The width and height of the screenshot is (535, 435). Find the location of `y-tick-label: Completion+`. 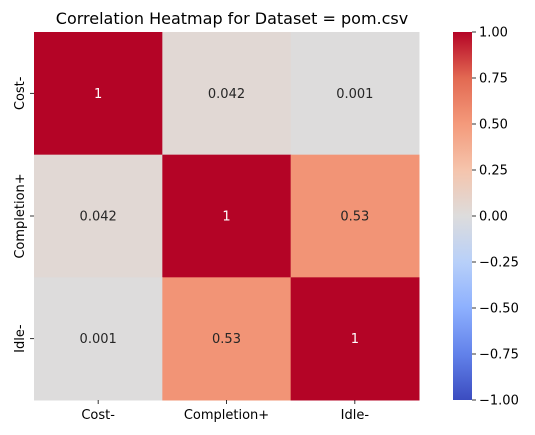

y-tick-label: Completion+ is located at coordinates (20, 215).